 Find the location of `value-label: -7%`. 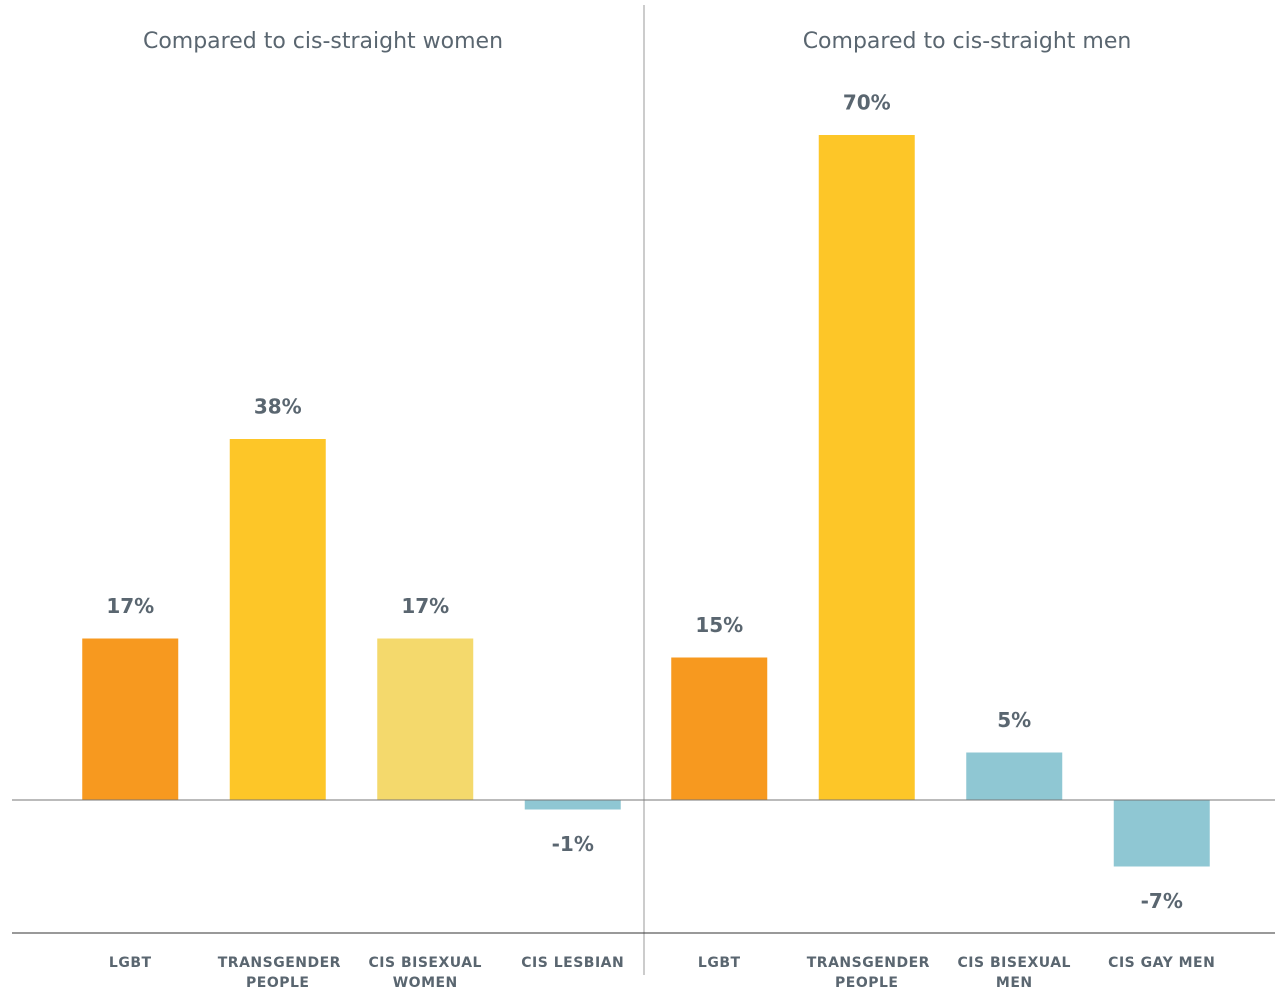

value-label: -7% is located at coordinates (1162, 901).